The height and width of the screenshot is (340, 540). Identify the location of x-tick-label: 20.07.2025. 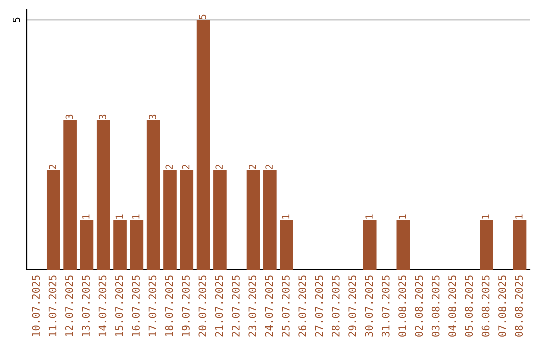
(202, 306).